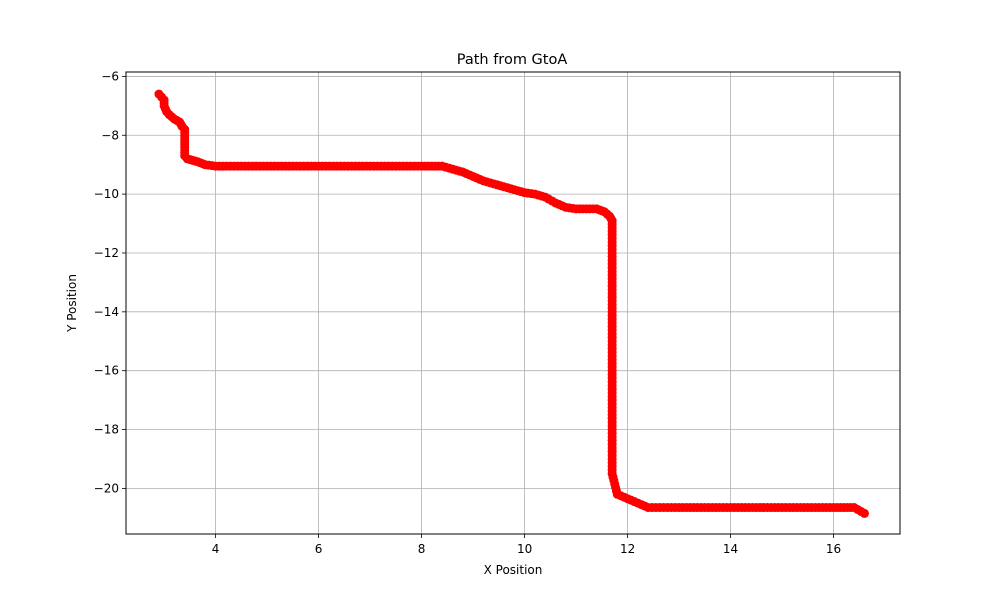  I want to click on x-axis-ticks: 4 6 8 10 12 14 16, so click(526, 545).